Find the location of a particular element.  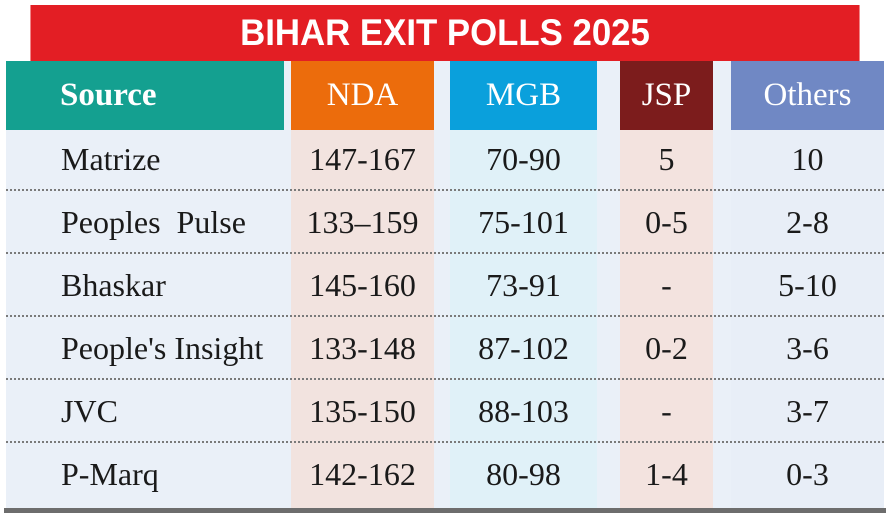

table-cell-others: 3-6 is located at coordinates (807, 348).